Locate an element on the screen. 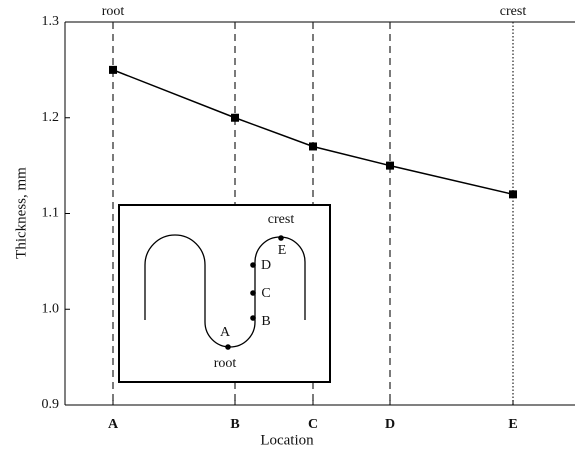 This screenshot has width=575, height=456. inset-label: B is located at coordinates (265, 321).